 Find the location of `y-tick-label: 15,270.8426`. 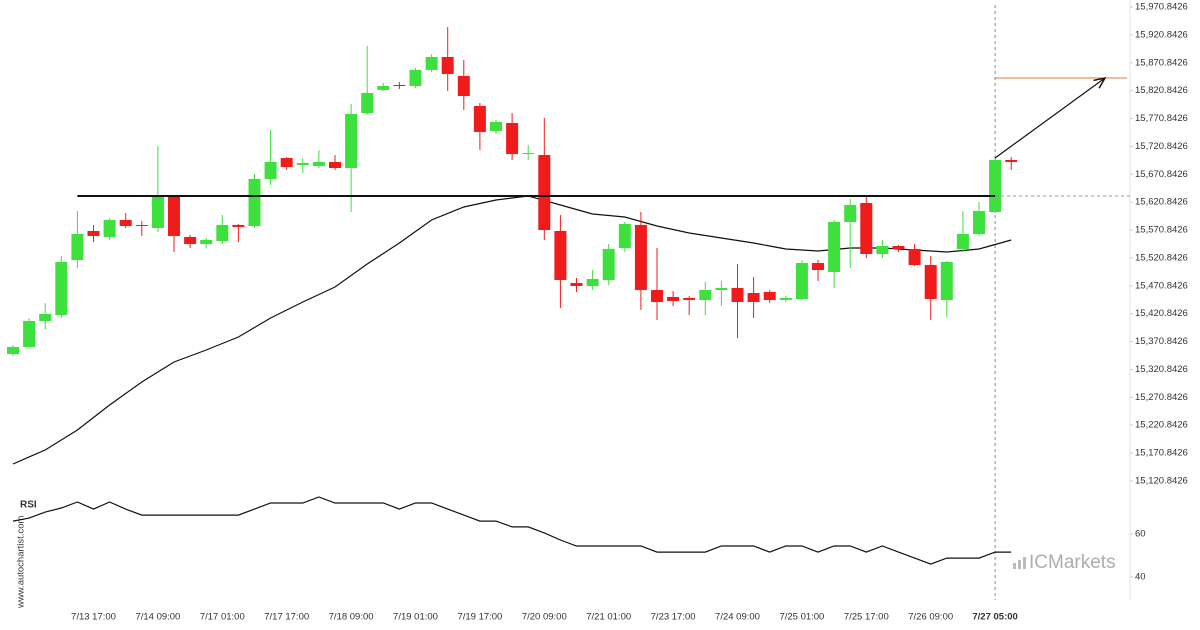

y-tick-label: 15,270.8426 is located at coordinates (1161, 397).